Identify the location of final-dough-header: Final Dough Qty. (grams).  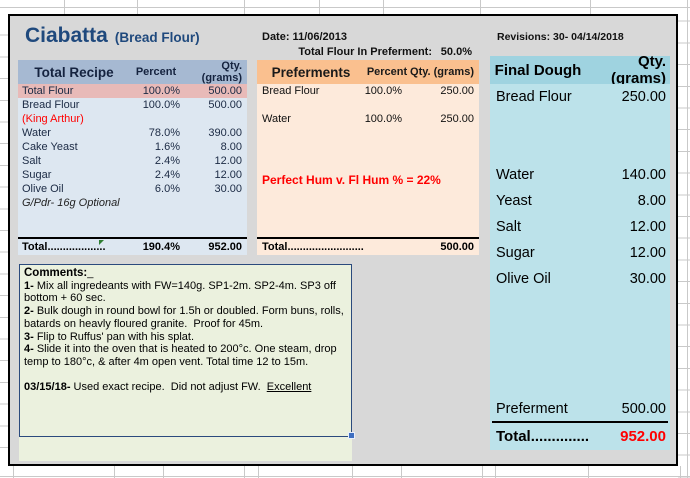
(580, 70).